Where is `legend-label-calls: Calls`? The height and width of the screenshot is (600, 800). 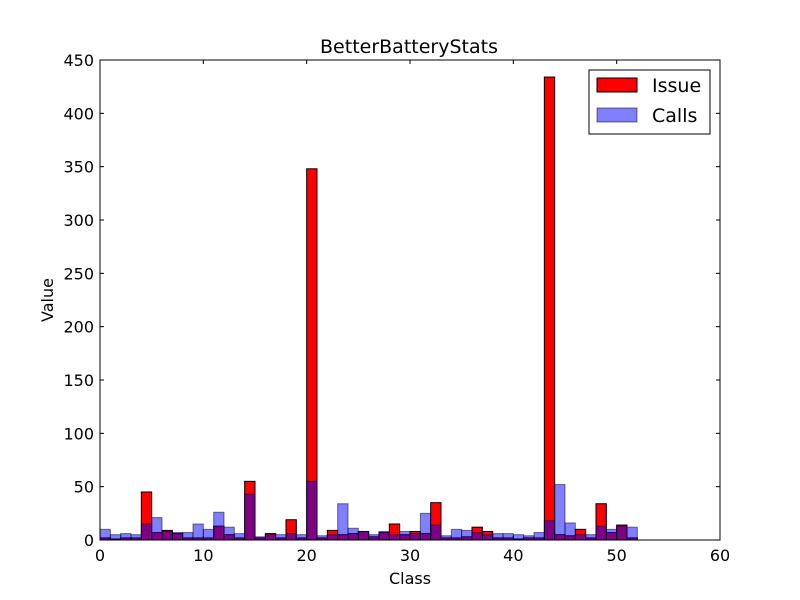
legend-label-calls: Calls is located at coordinates (674, 116).